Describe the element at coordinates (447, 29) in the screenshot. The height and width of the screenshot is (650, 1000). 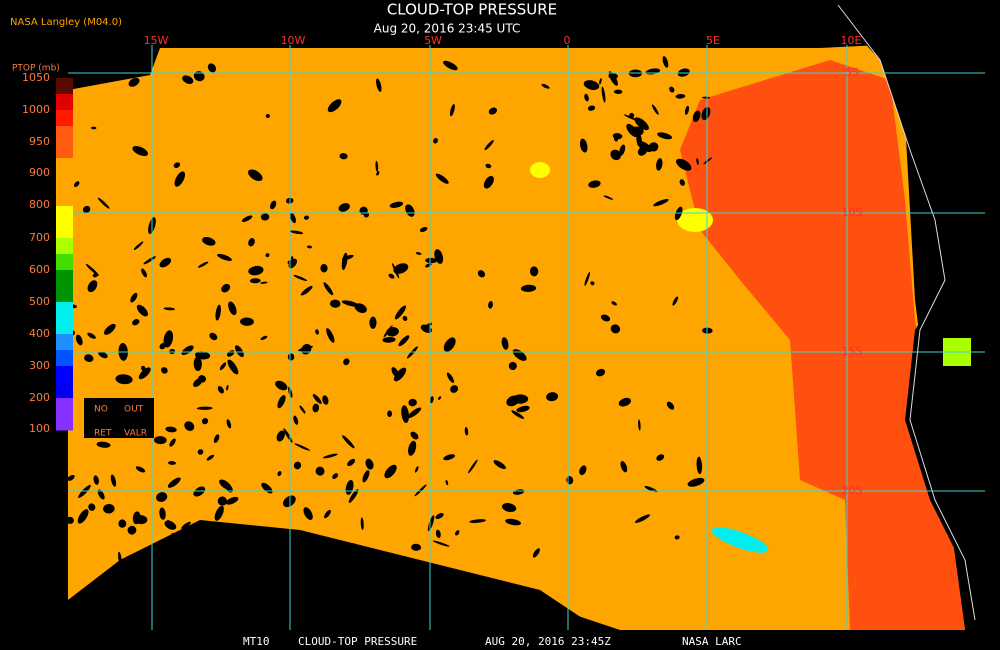
I see `subtitle: Aug 20, 2016 23:45 UTC` at that location.